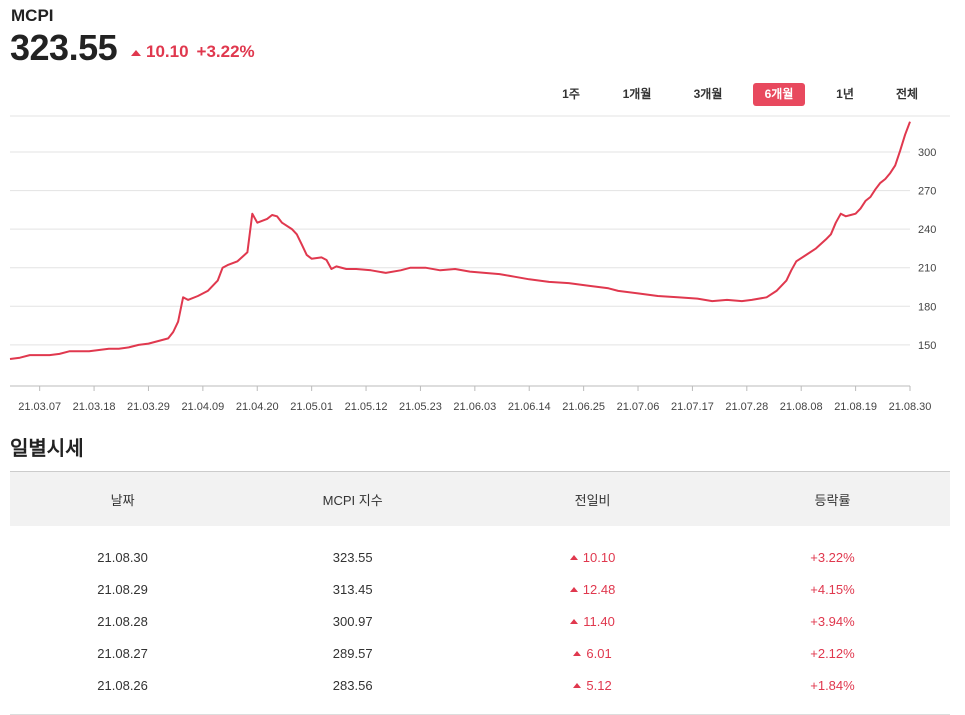 The width and height of the screenshot is (965, 715). Describe the element at coordinates (122, 589) in the screenshot. I see `cell-date: 21.08.29` at that location.